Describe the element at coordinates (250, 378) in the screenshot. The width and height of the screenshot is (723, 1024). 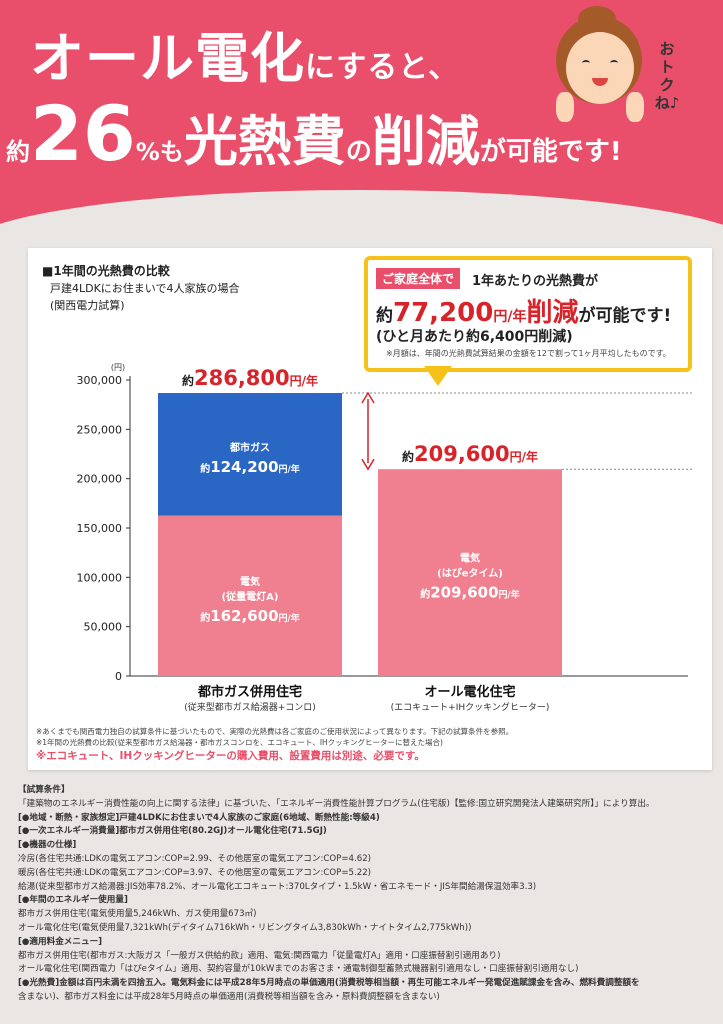
I see `bar-total-label: 約286,800円/年` at that location.